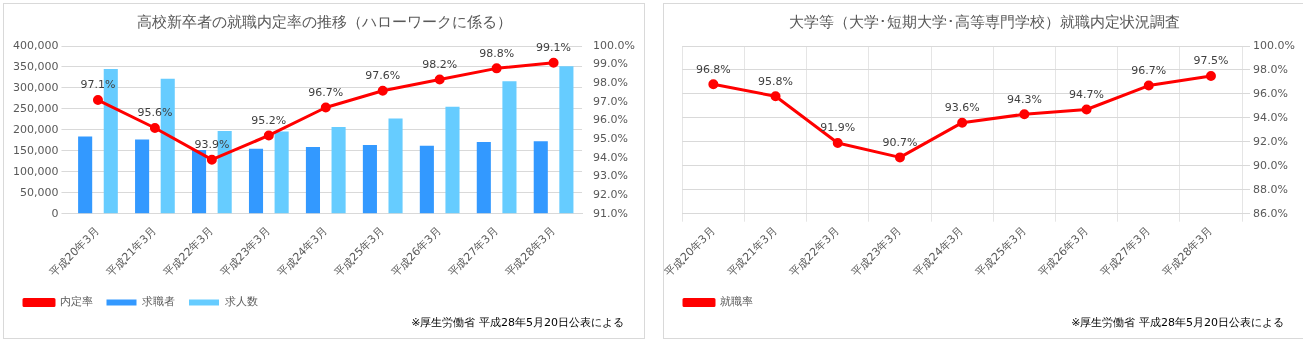 This screenshot has width=1303, height=342. Describe the element at coordinates (39, 192) in the screenshot. I see `y-tick-label: 50,000` at that location.